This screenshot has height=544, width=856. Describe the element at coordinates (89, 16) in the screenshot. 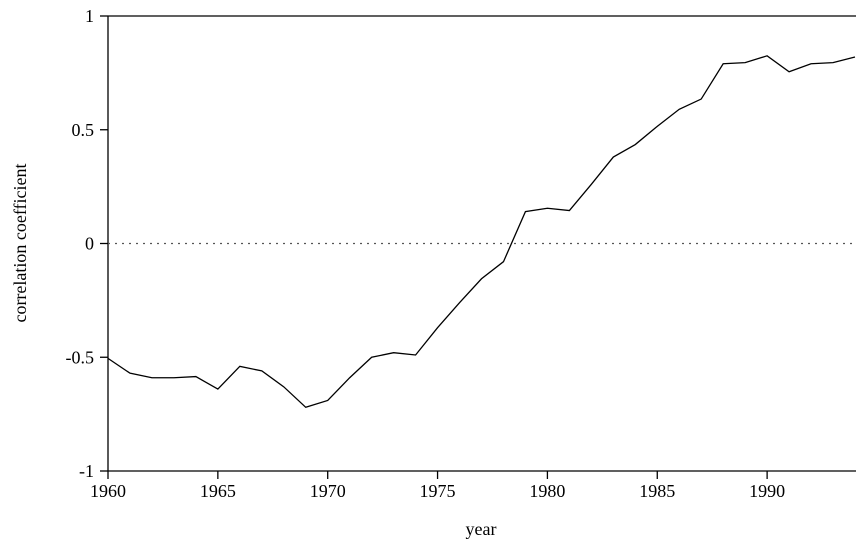

I see `y-tick-label: 1` at that location.